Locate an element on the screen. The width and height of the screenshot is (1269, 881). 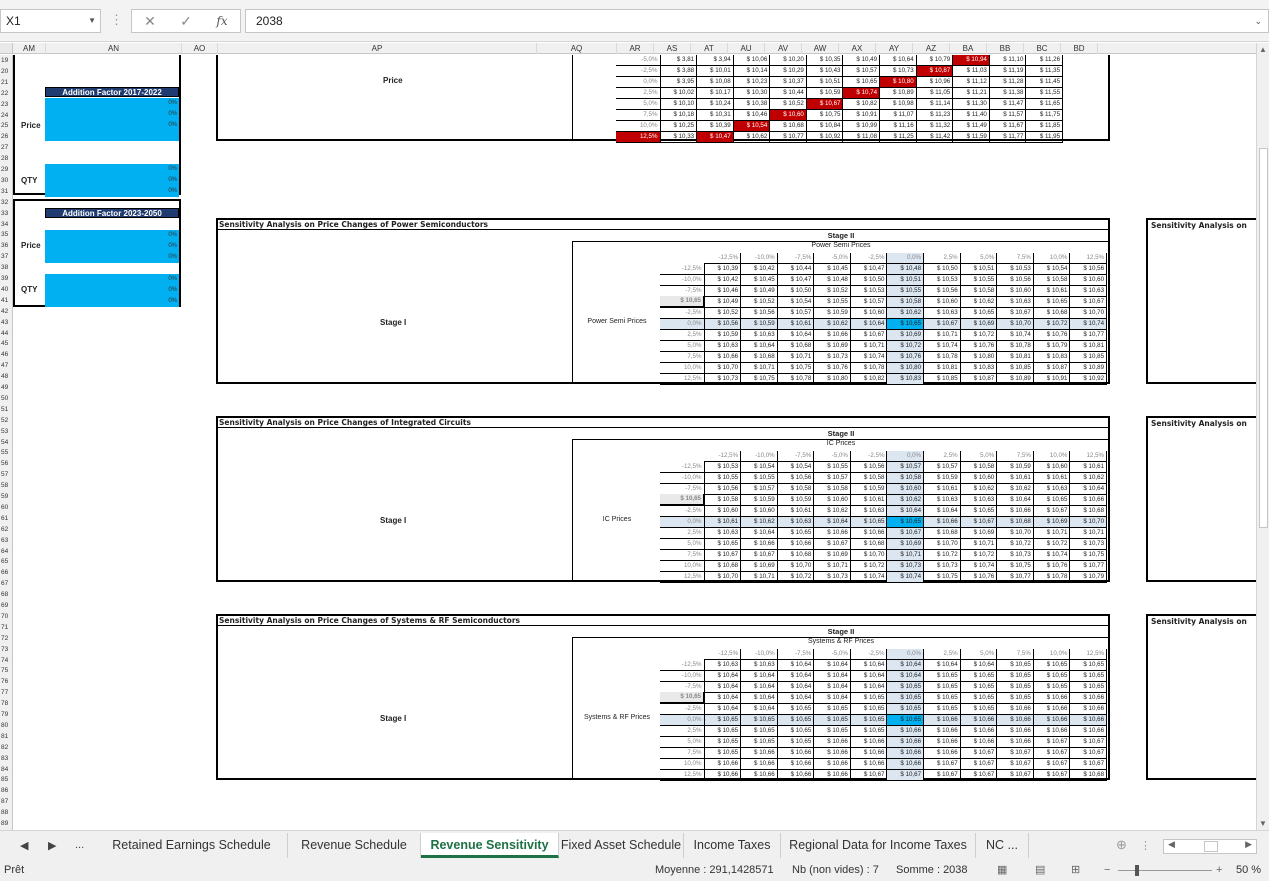
row-label: 10,0% is located at coordinates (682, 764).